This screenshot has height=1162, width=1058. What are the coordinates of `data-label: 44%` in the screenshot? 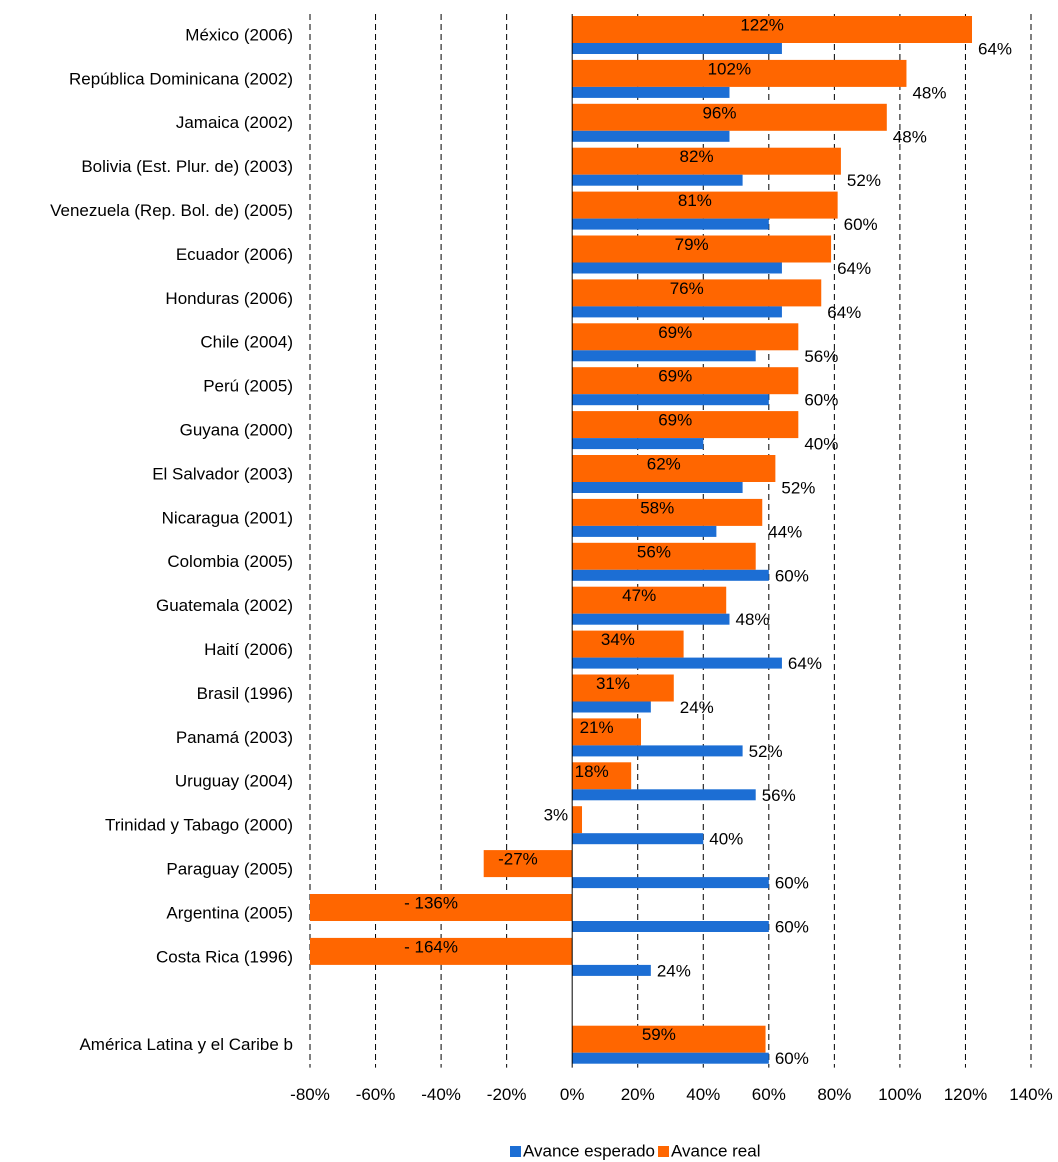 It's located at (785, 531).